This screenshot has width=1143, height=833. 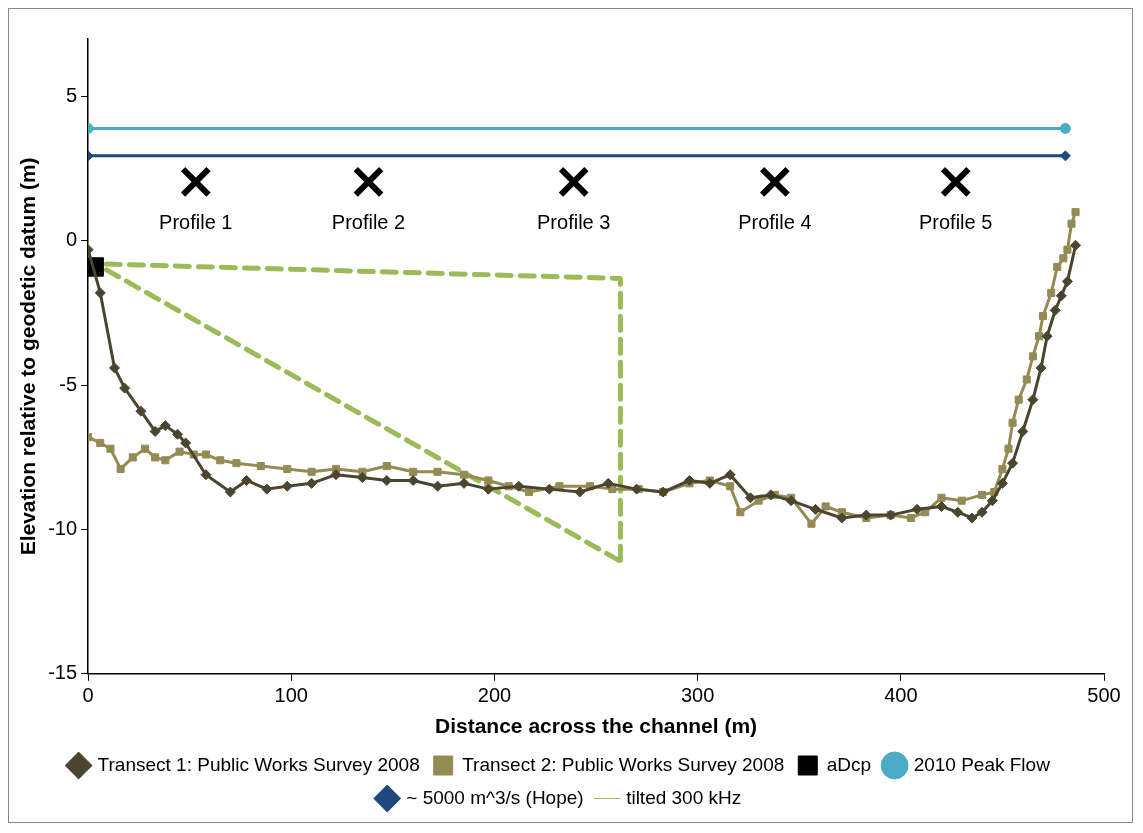 I want to click on legend-label: aDcp, so click(x=849, y=764).